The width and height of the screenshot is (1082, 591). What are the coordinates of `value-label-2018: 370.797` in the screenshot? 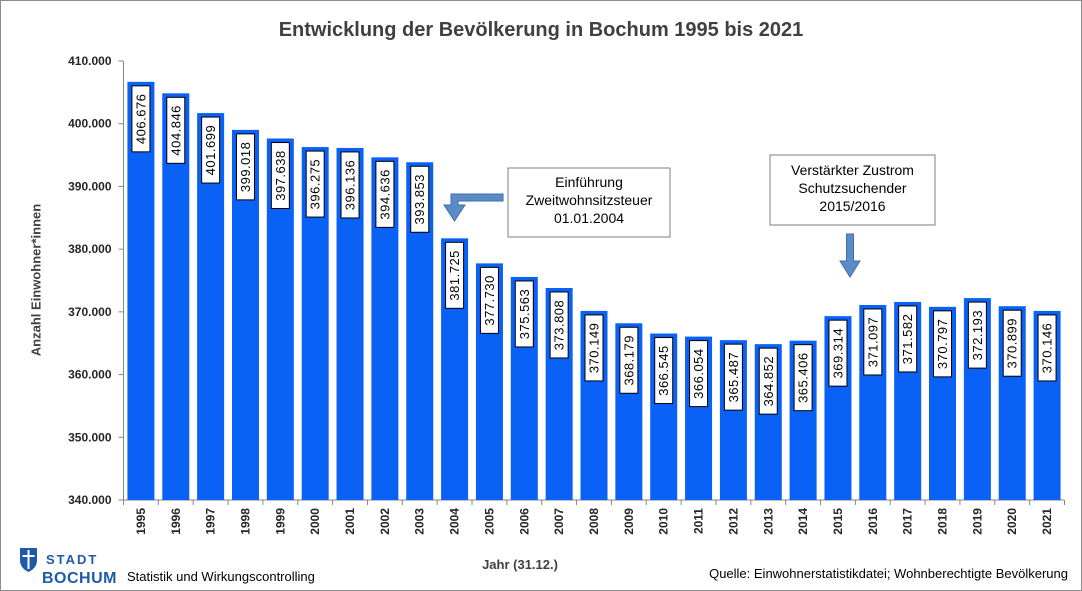 It's located at (942, 344).